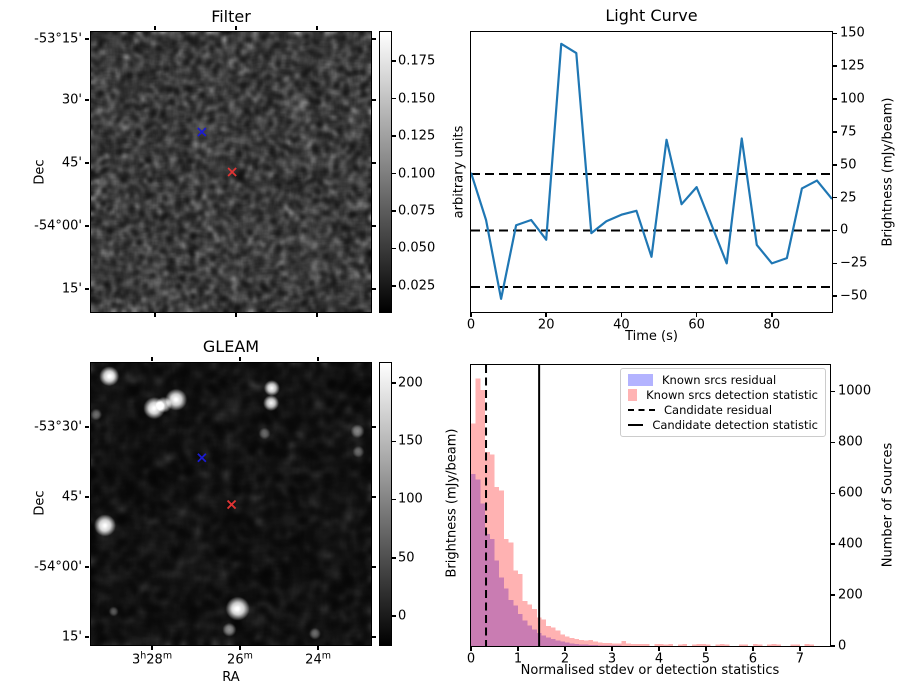 The image size is (904, 699). Describe the element at coordinates (850, 442) in the screenshot. I see `histogram-y-tick-label: 800` at that location.